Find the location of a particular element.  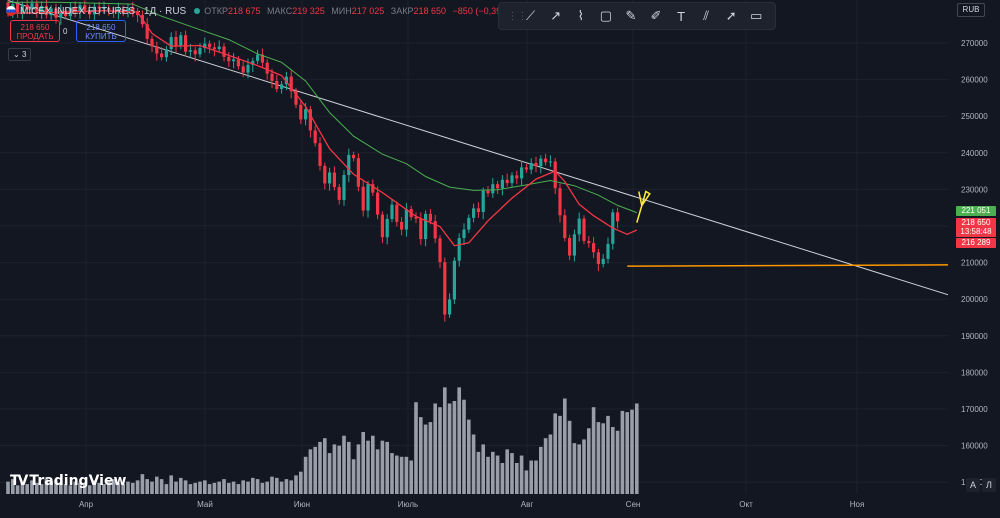

ray-icon: ↗ is located at coordinates (556, 15).